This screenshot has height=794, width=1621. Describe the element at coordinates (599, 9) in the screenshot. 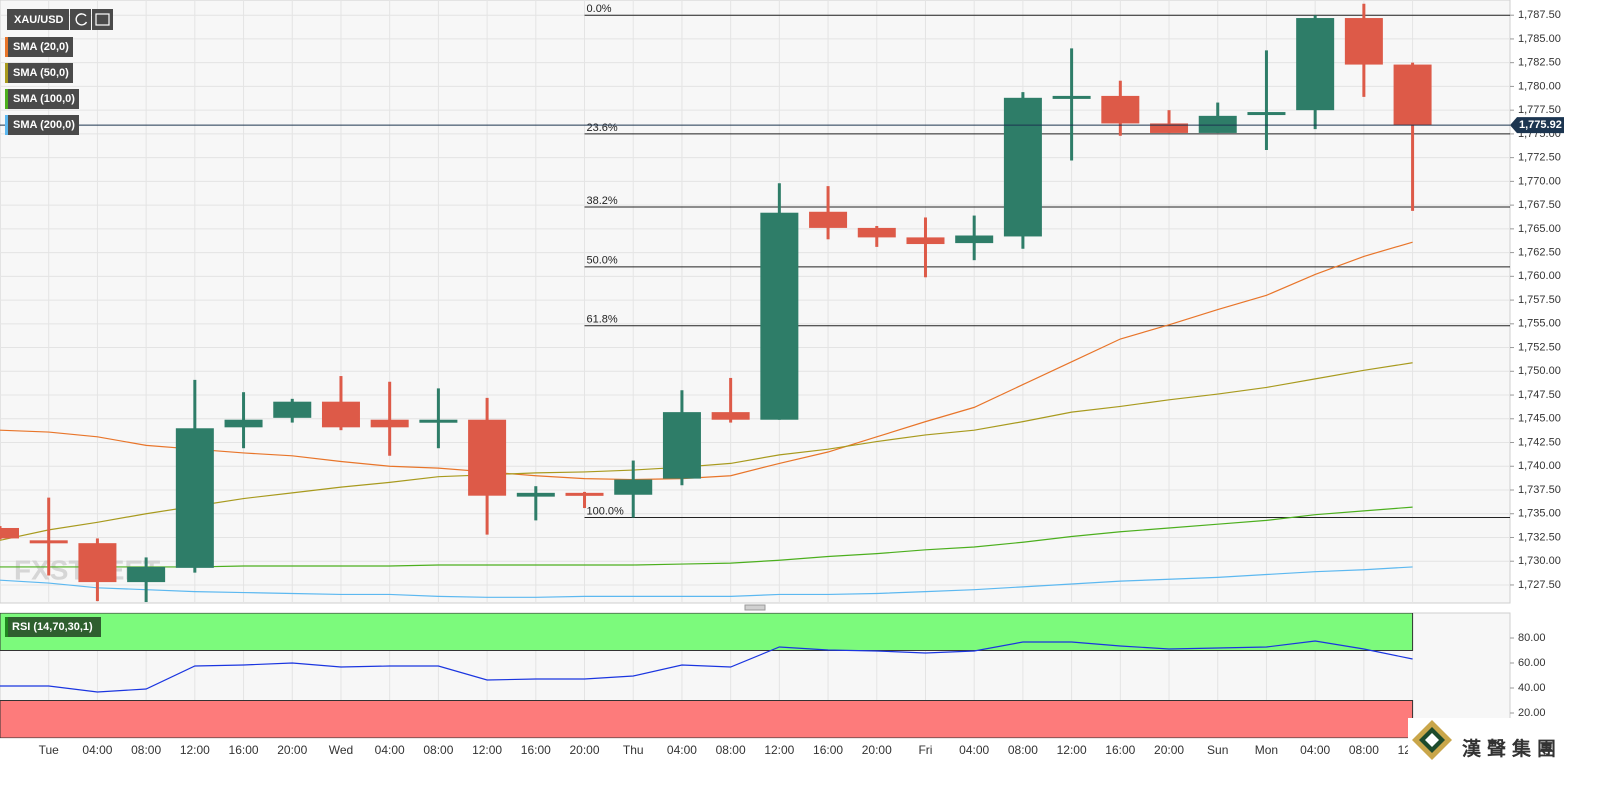

I see `fib-label: 0.0%` at that location.